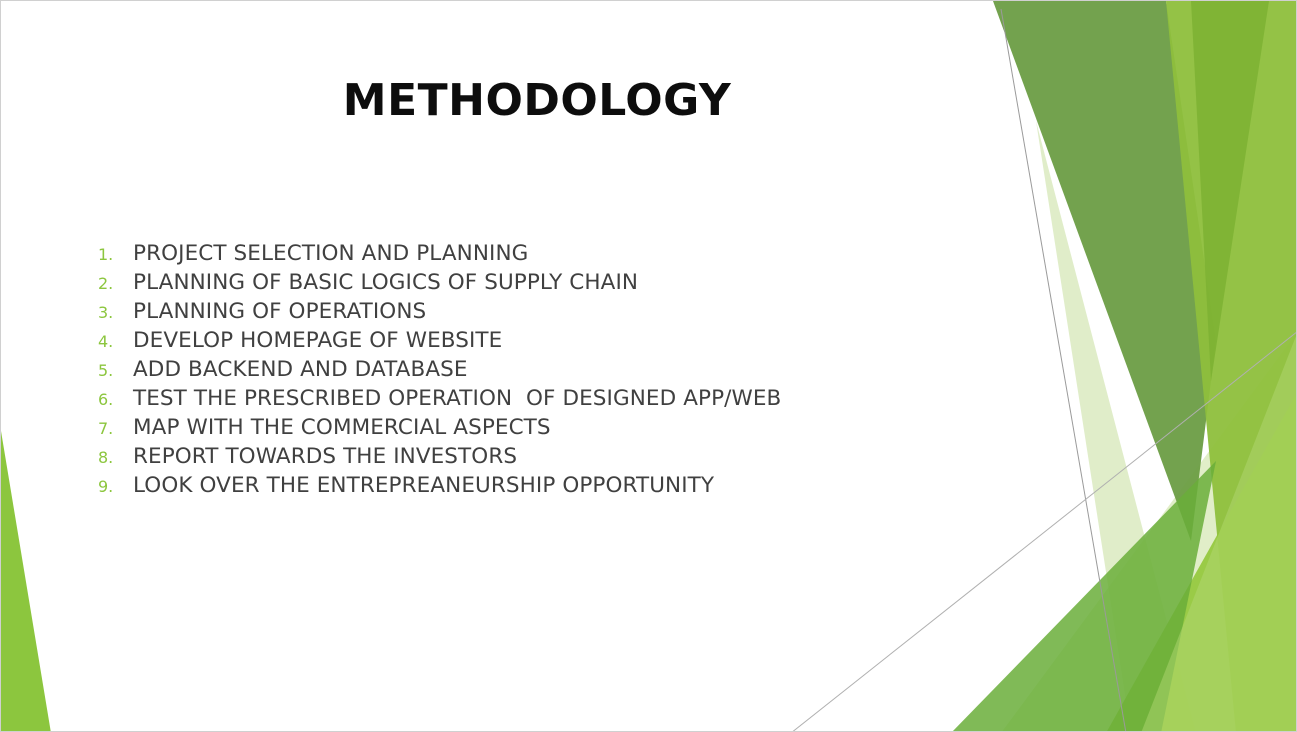 This screenshot has height=732, width=1297. I want to click on list-item-text: MAP WITH THE COMMERCIAL ASPECTS, so click(342, 427).